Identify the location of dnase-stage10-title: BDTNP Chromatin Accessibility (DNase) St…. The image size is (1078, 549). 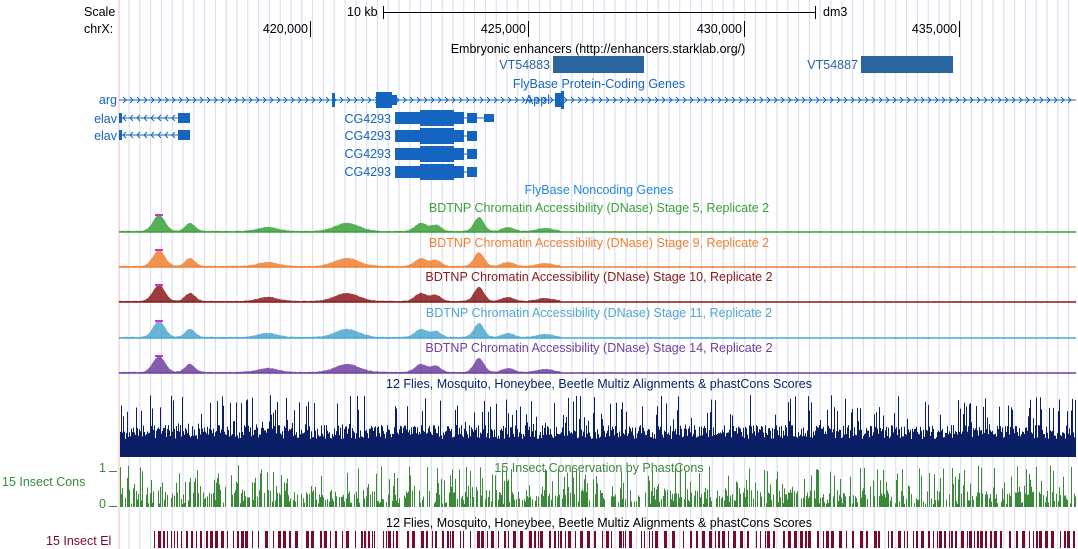
(599, 277).